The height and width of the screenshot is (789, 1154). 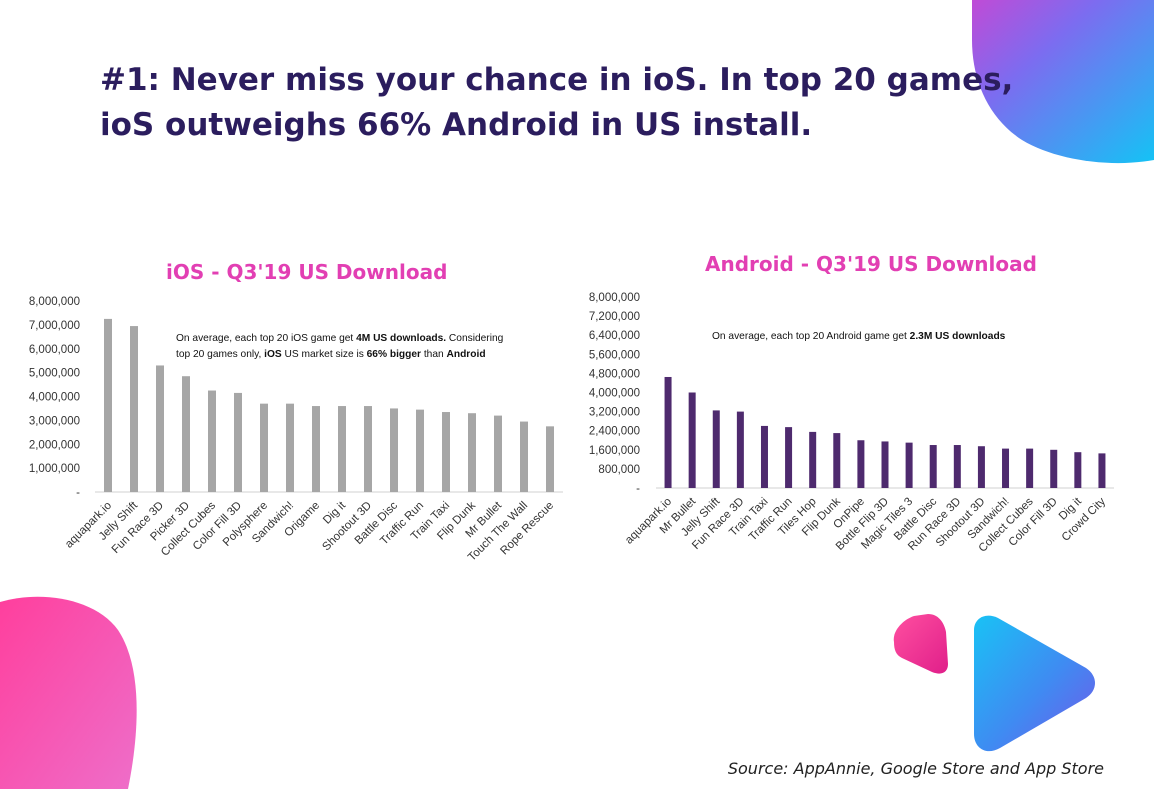 What do you see at coordinates (614, 317) in the screenshot?
I see `android-y-tick-label: 7,200,000` at bounding box center [614, 317].